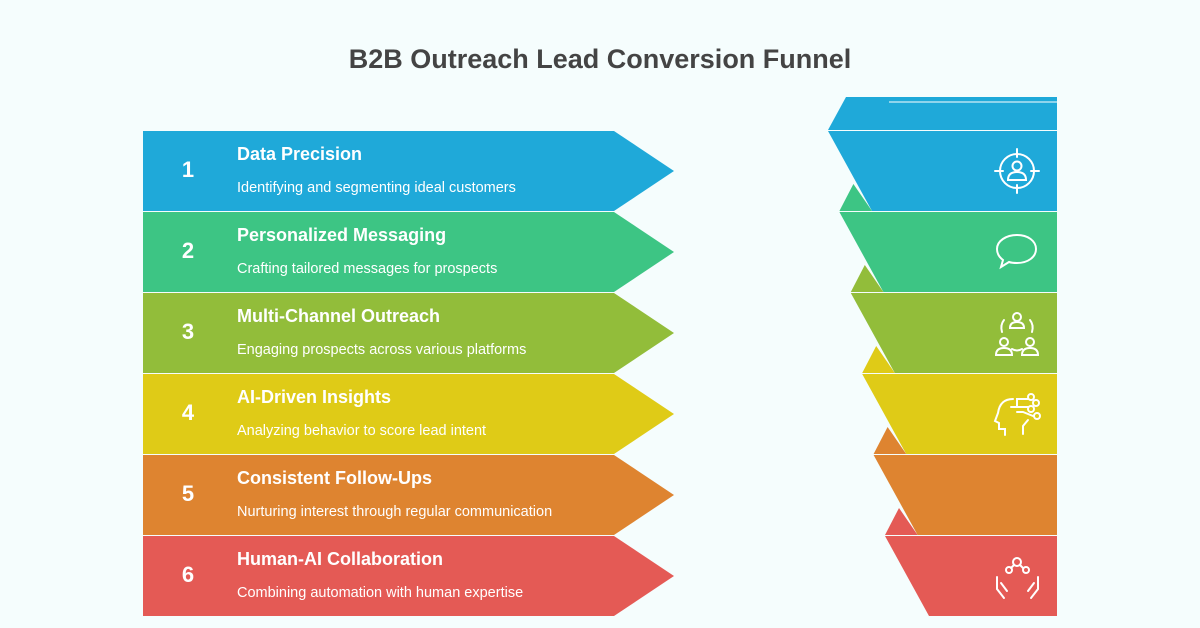 The image size is (1200, 628). I want to click on funnel-top-cap, so click(942, 113).